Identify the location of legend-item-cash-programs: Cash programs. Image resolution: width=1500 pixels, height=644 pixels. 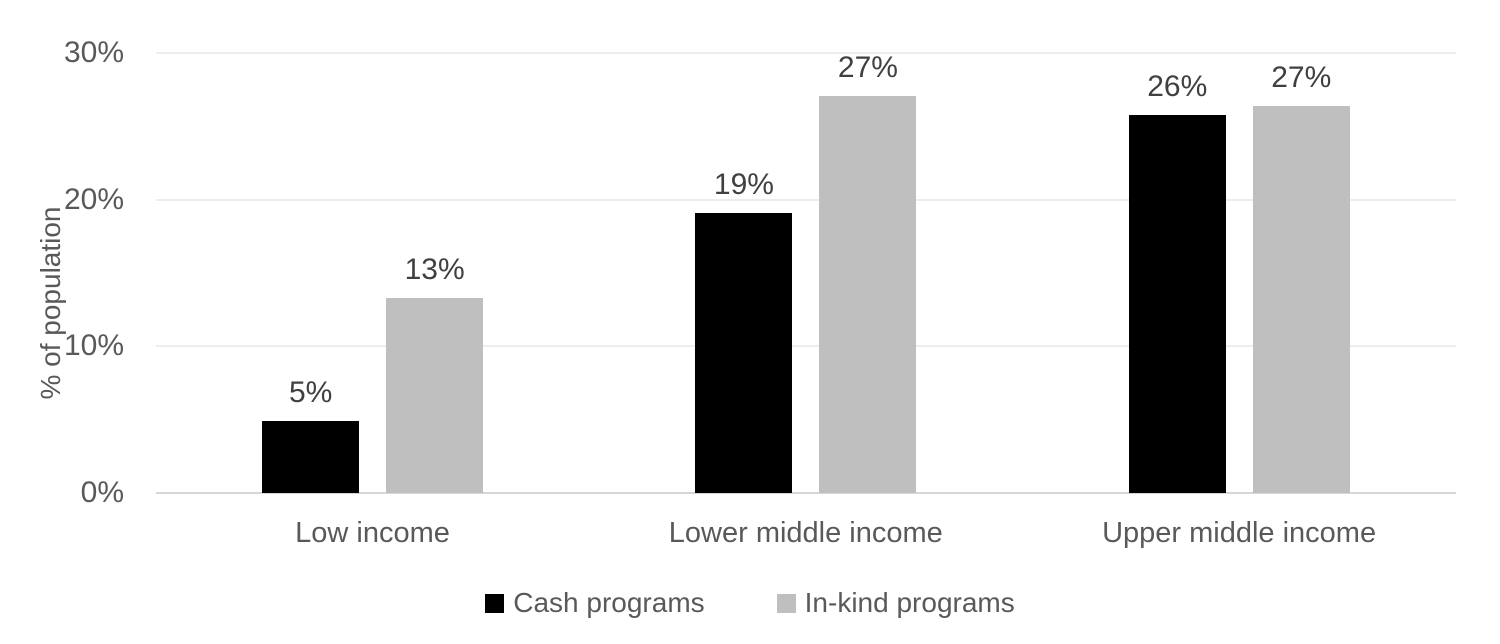
(595, 602).